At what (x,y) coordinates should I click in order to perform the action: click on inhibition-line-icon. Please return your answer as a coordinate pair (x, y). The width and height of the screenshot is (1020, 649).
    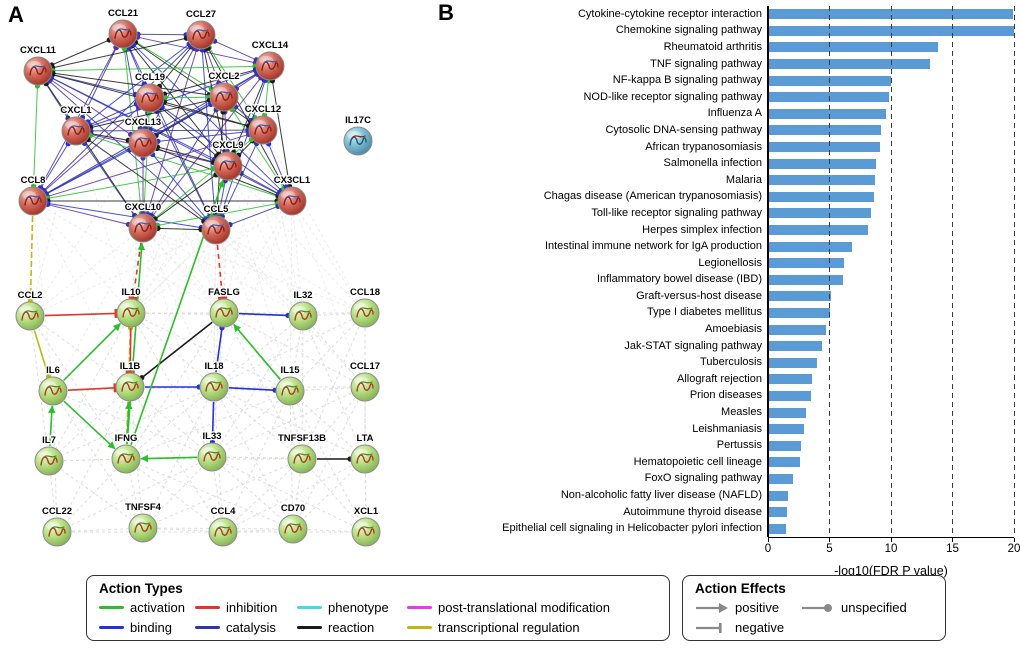
    Looking at the image, I should click on (207, 607).